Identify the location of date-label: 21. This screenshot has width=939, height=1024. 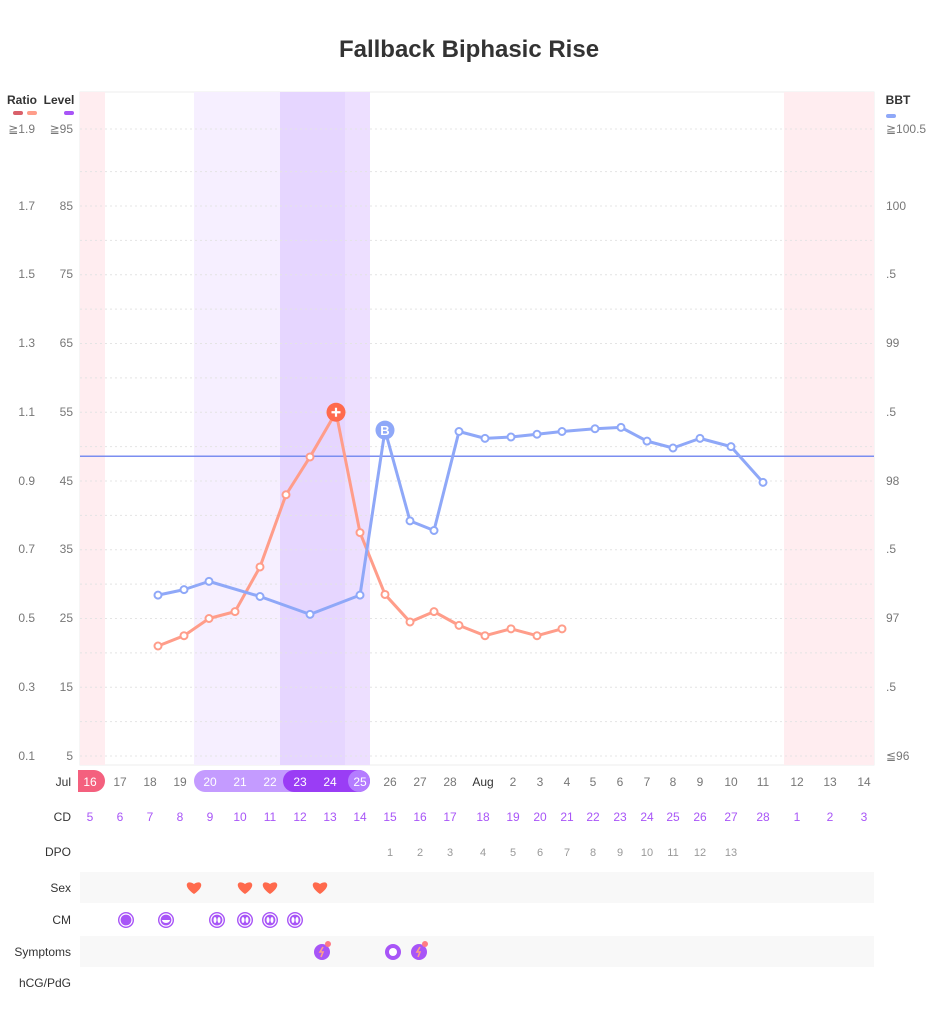
(240, 782).